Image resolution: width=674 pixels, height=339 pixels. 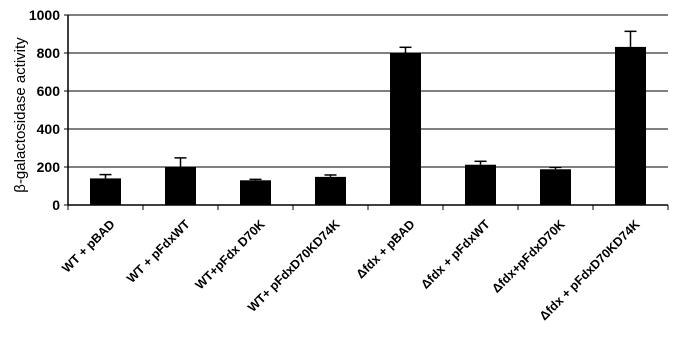 What do you see at coordinates (158, 251) in the screenshot?
I see `x-category-label: WT + pFdxWT` at bounding box center [158, 251].